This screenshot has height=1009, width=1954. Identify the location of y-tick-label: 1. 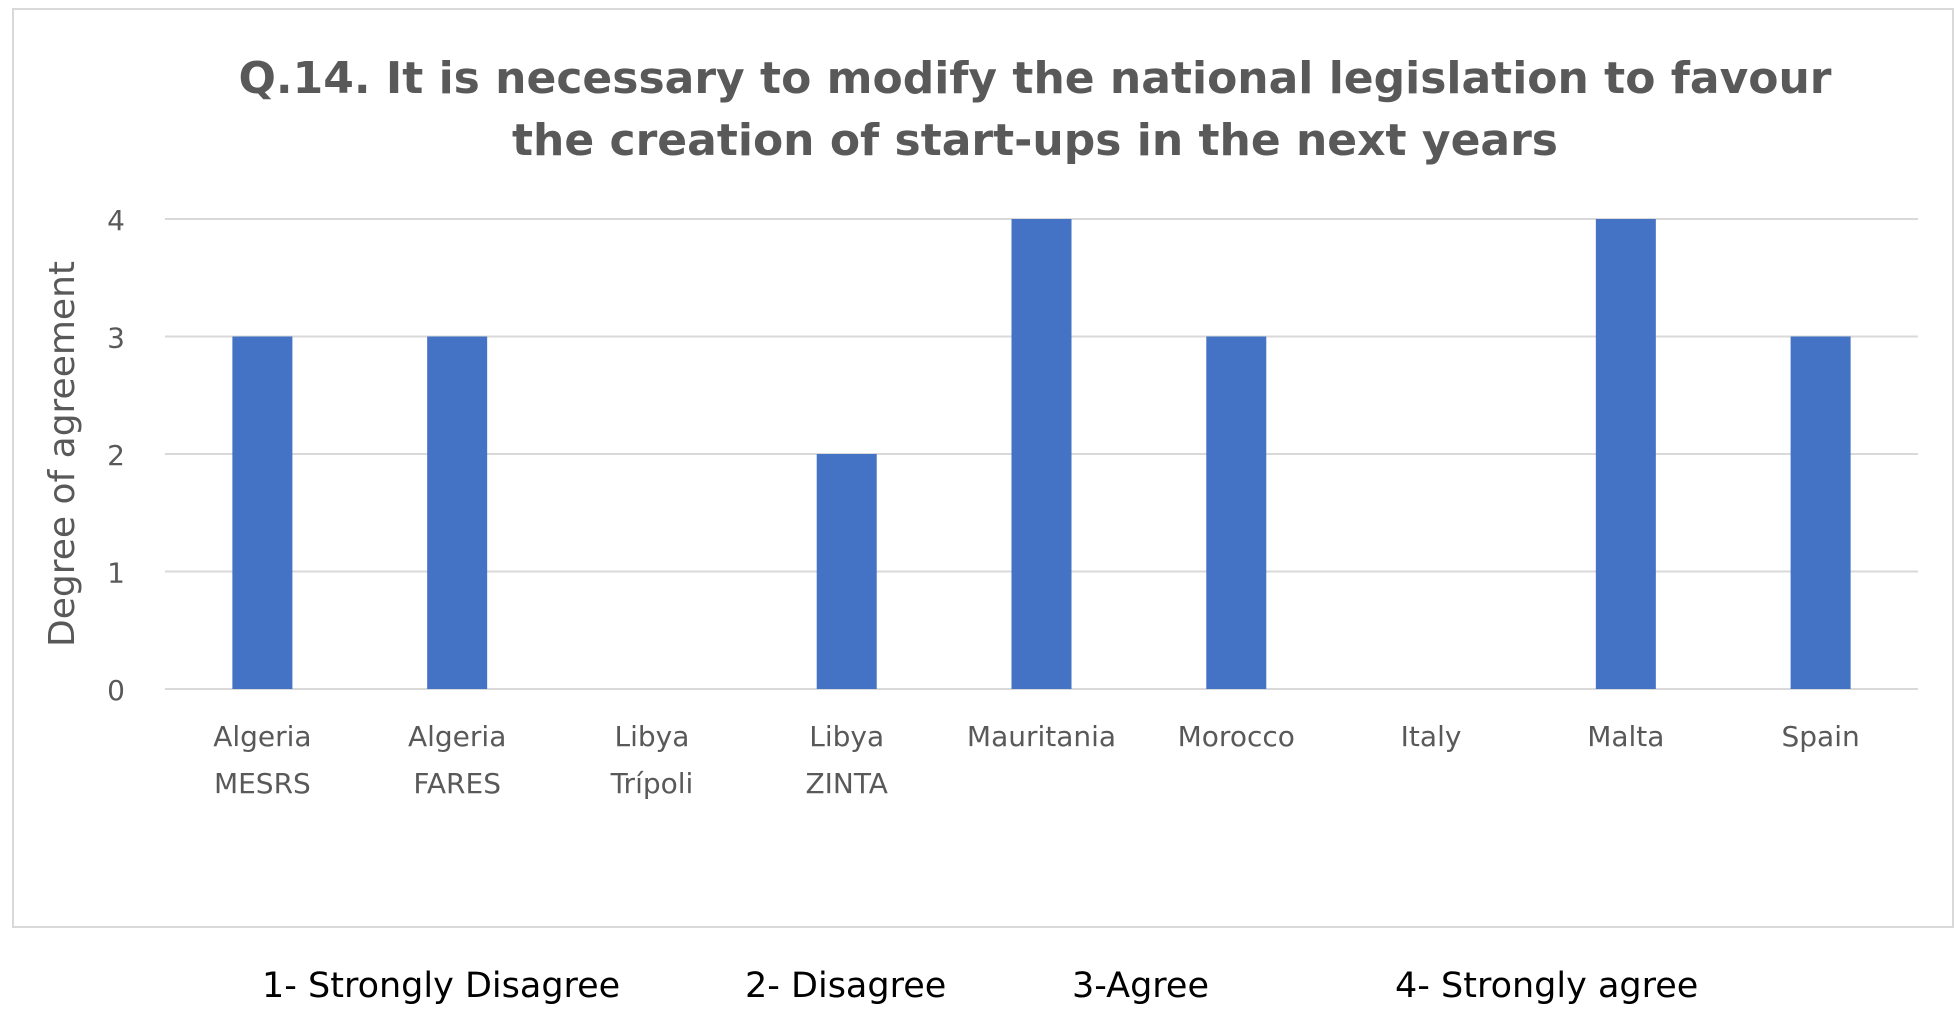
(116, 573).